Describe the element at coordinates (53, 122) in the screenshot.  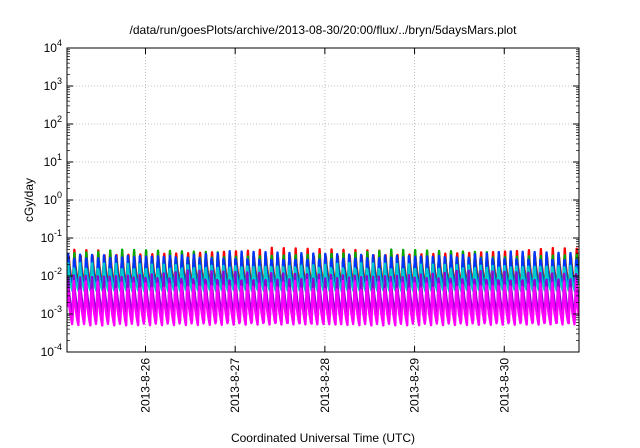
I see `y-tick-label: 10²` at that location.